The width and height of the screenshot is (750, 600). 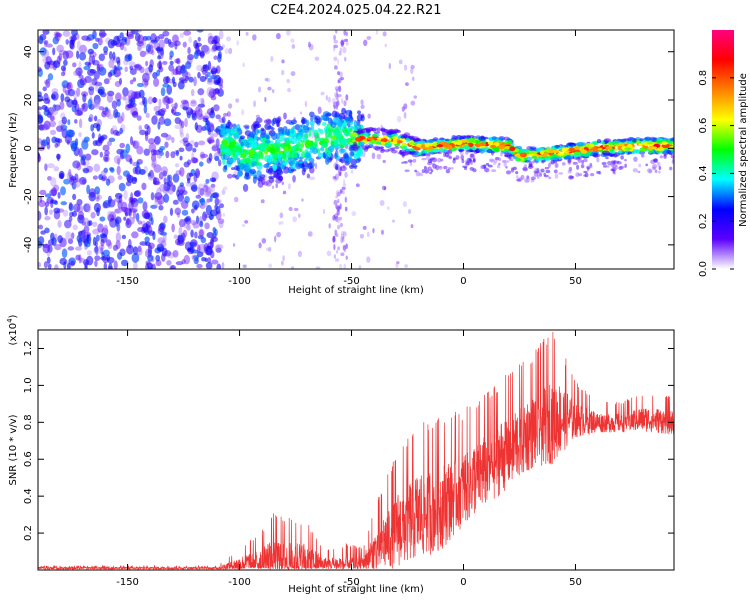 What do you see at coordinates (28, 100) in the screenshot?
I see `y-tick-label: 20` at bounding box center [28, 100].